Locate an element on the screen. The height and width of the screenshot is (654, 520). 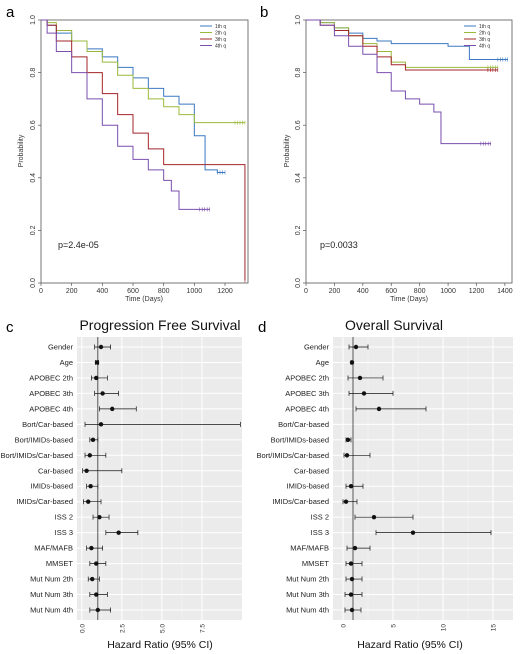
plot-background-d is located at coordinates (423, 478).